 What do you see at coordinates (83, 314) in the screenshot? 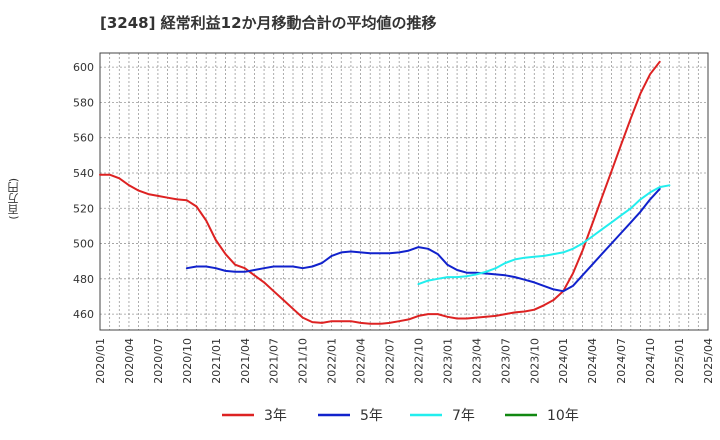
I see `y-tick-label: 460` at bounding box center [83, 314].